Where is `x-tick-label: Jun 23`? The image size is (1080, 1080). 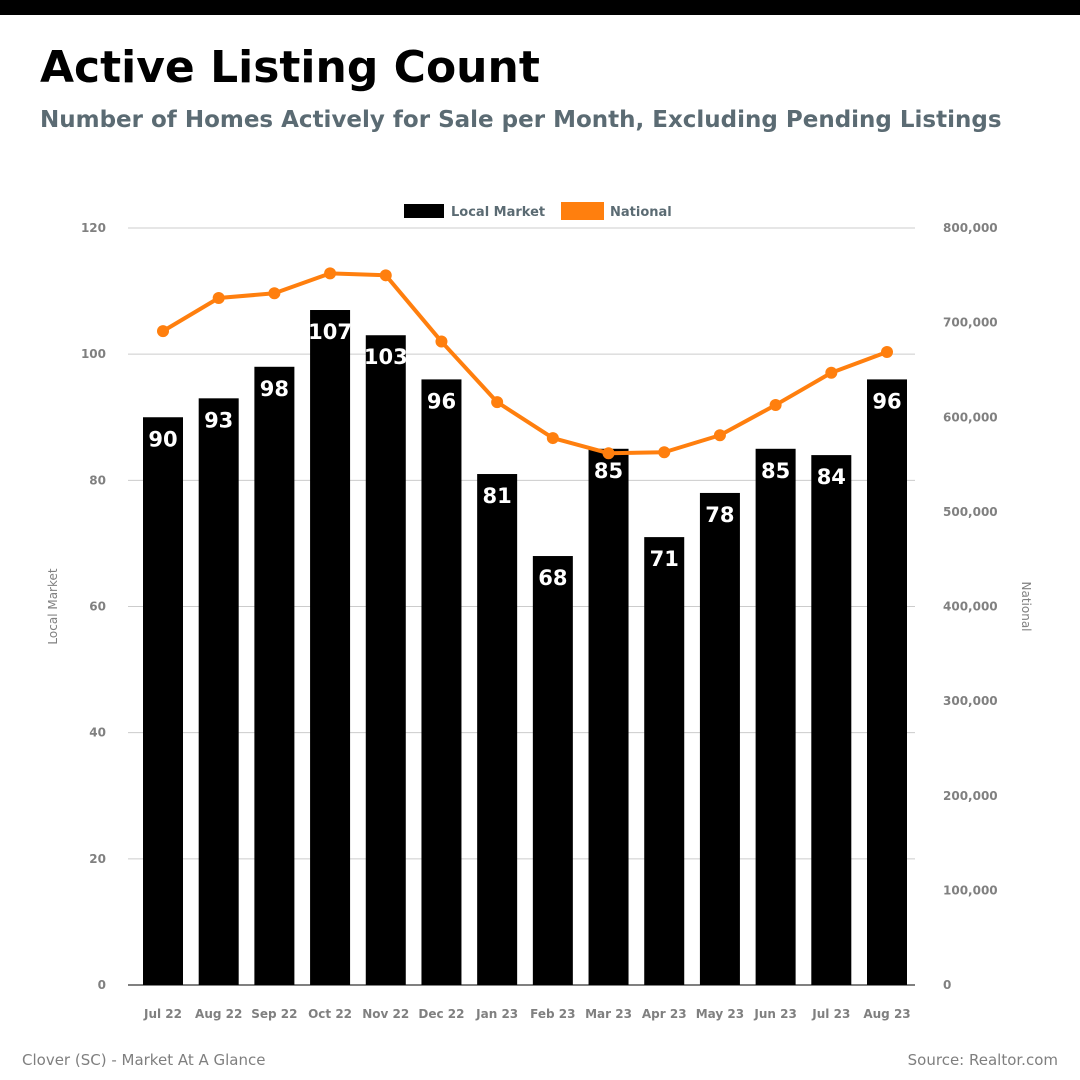
x-tick-label: Jun 23 is located at coordinates (774, 1014).